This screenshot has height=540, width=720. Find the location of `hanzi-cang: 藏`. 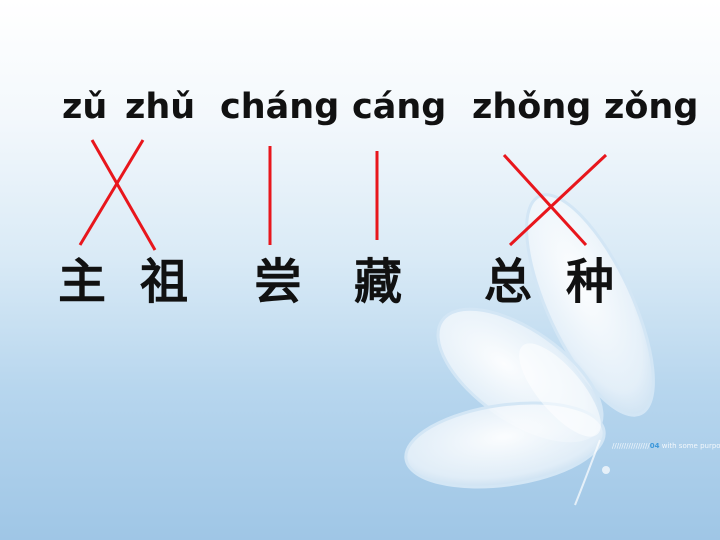

hanzi-cang: 藏 is located at coordinates (378, 282).